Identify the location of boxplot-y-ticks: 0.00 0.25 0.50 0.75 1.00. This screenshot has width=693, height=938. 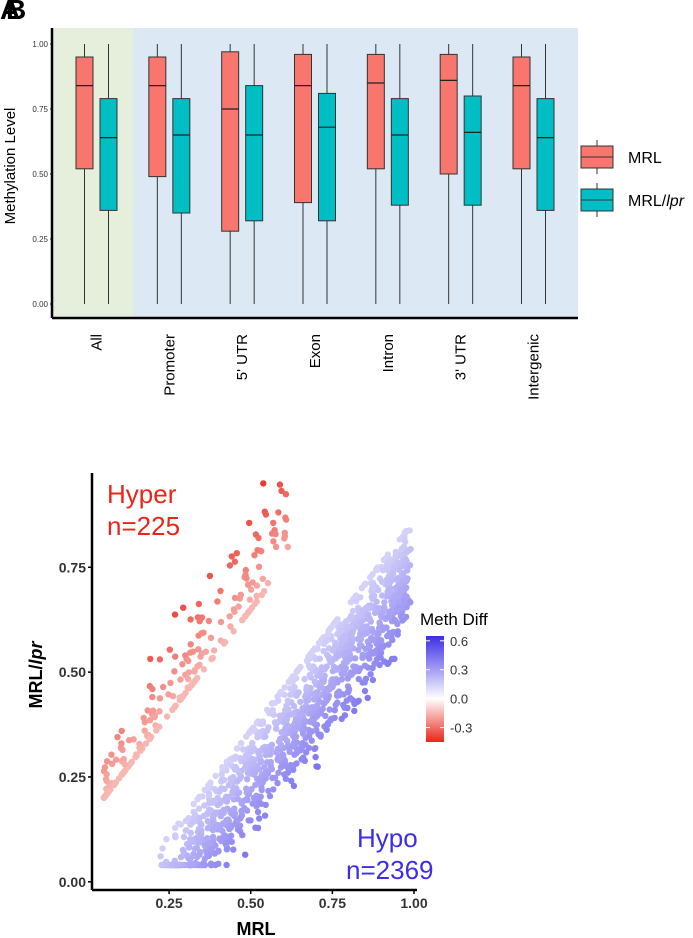
(42, 174).